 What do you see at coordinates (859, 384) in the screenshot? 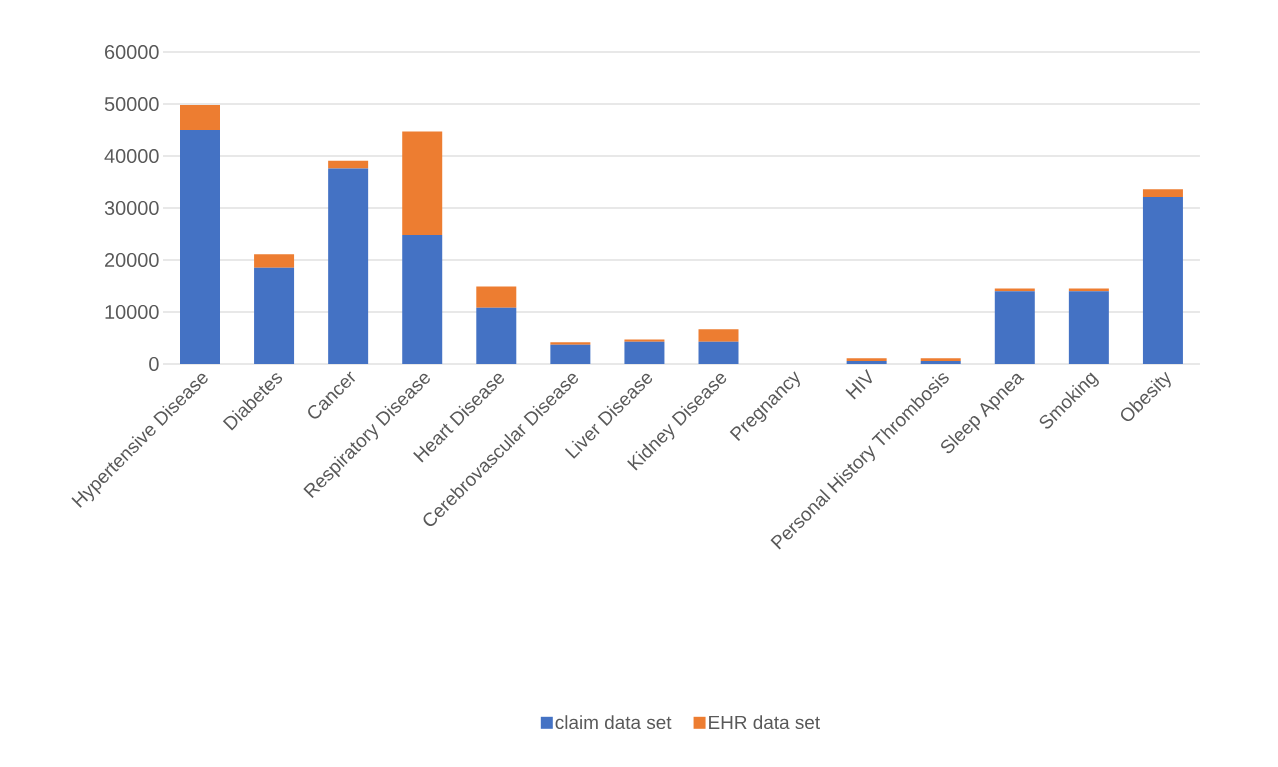
I see `x-tick-label: HIV` at bounding box center [859, 384].